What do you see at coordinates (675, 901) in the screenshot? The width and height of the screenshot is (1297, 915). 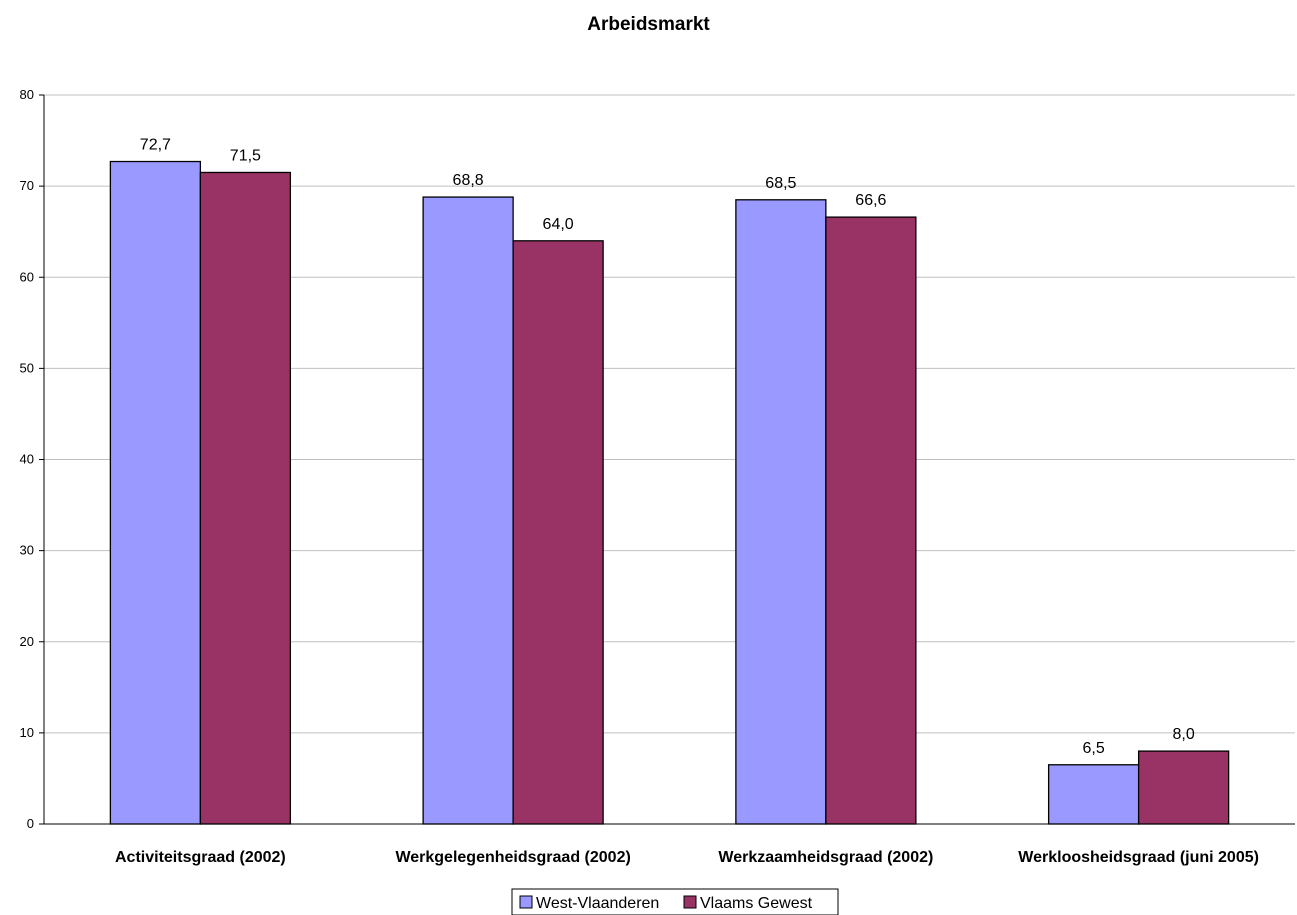 I see `legend-box` at bounding box center [675, 901].